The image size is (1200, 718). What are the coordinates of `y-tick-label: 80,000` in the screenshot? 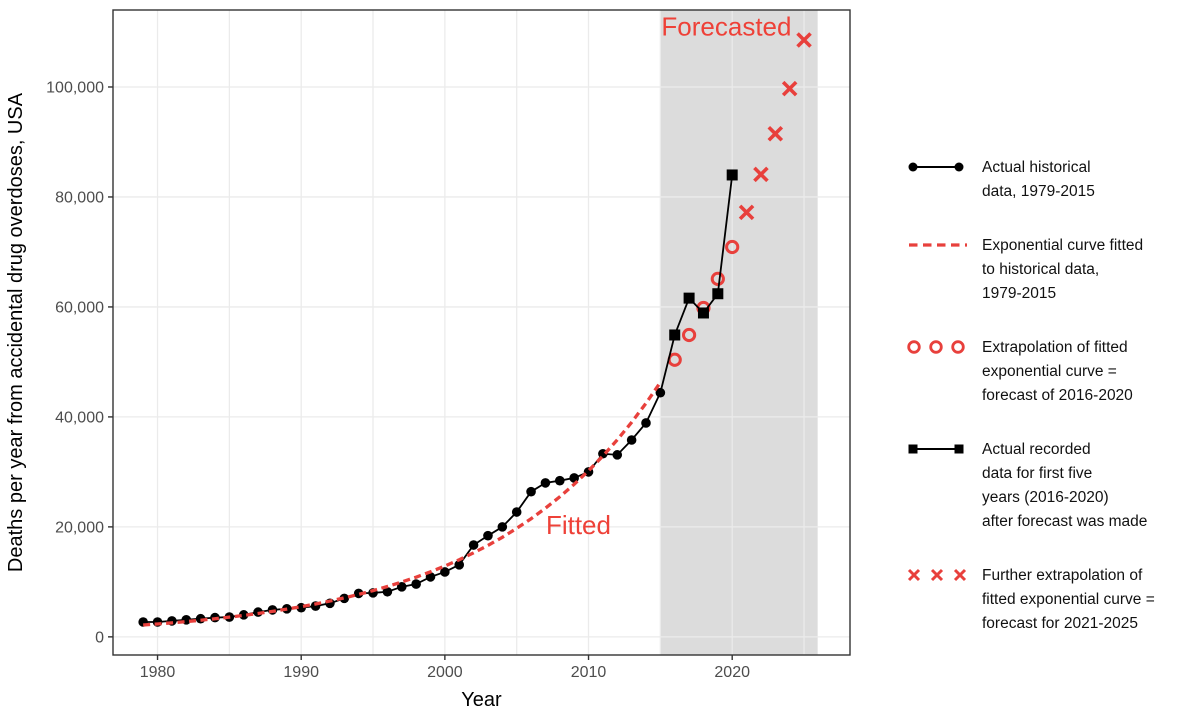 It's located at (79, 197).